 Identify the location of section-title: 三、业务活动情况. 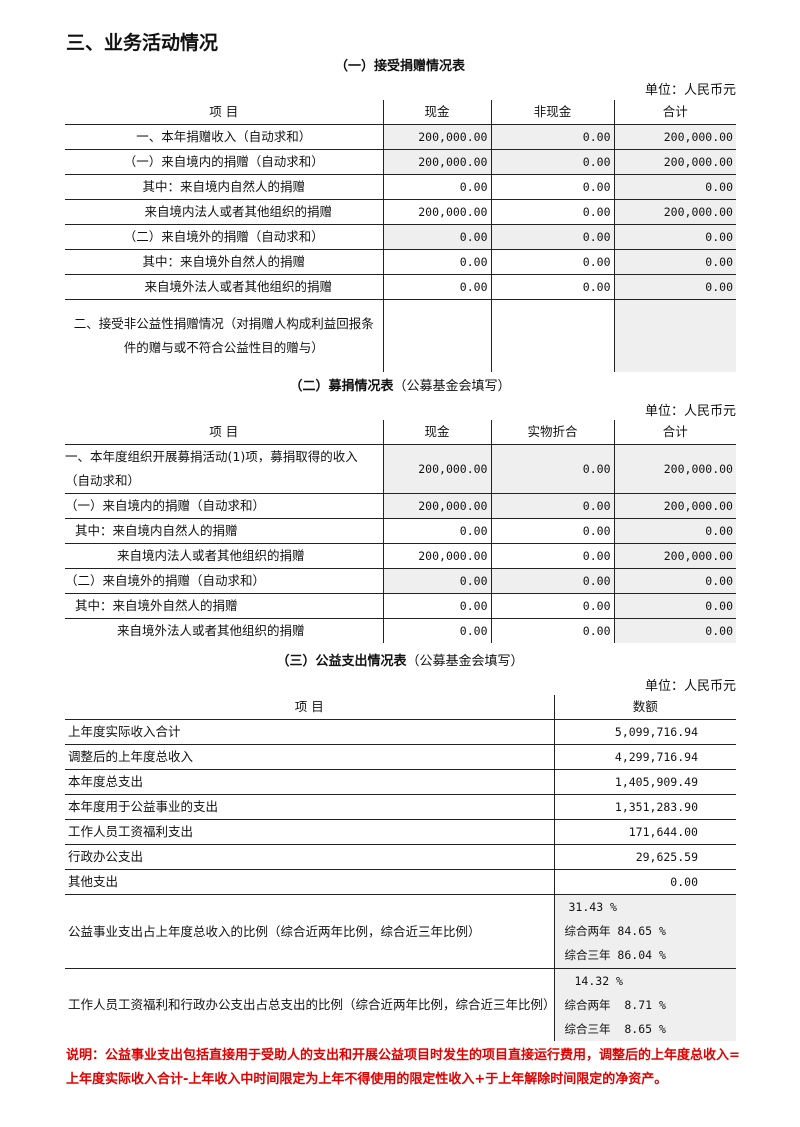
(142, 43).